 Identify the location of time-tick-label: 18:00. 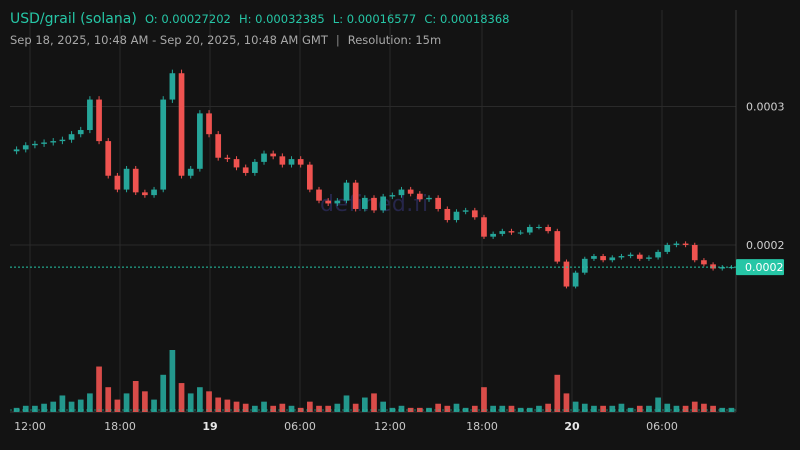
(482, 426).